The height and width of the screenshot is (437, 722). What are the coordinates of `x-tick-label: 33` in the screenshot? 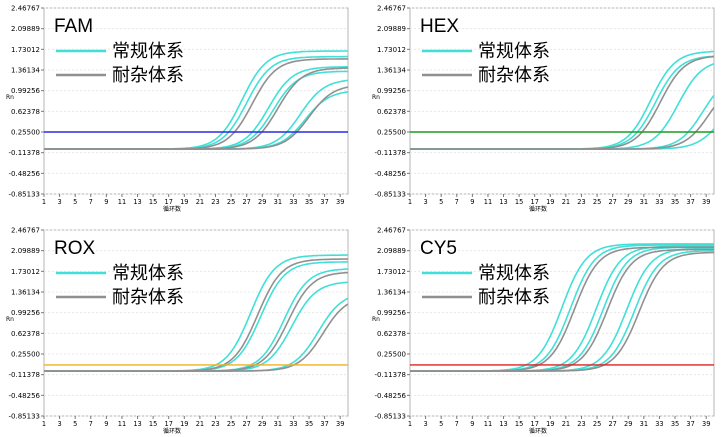 It's located at (293, 202).